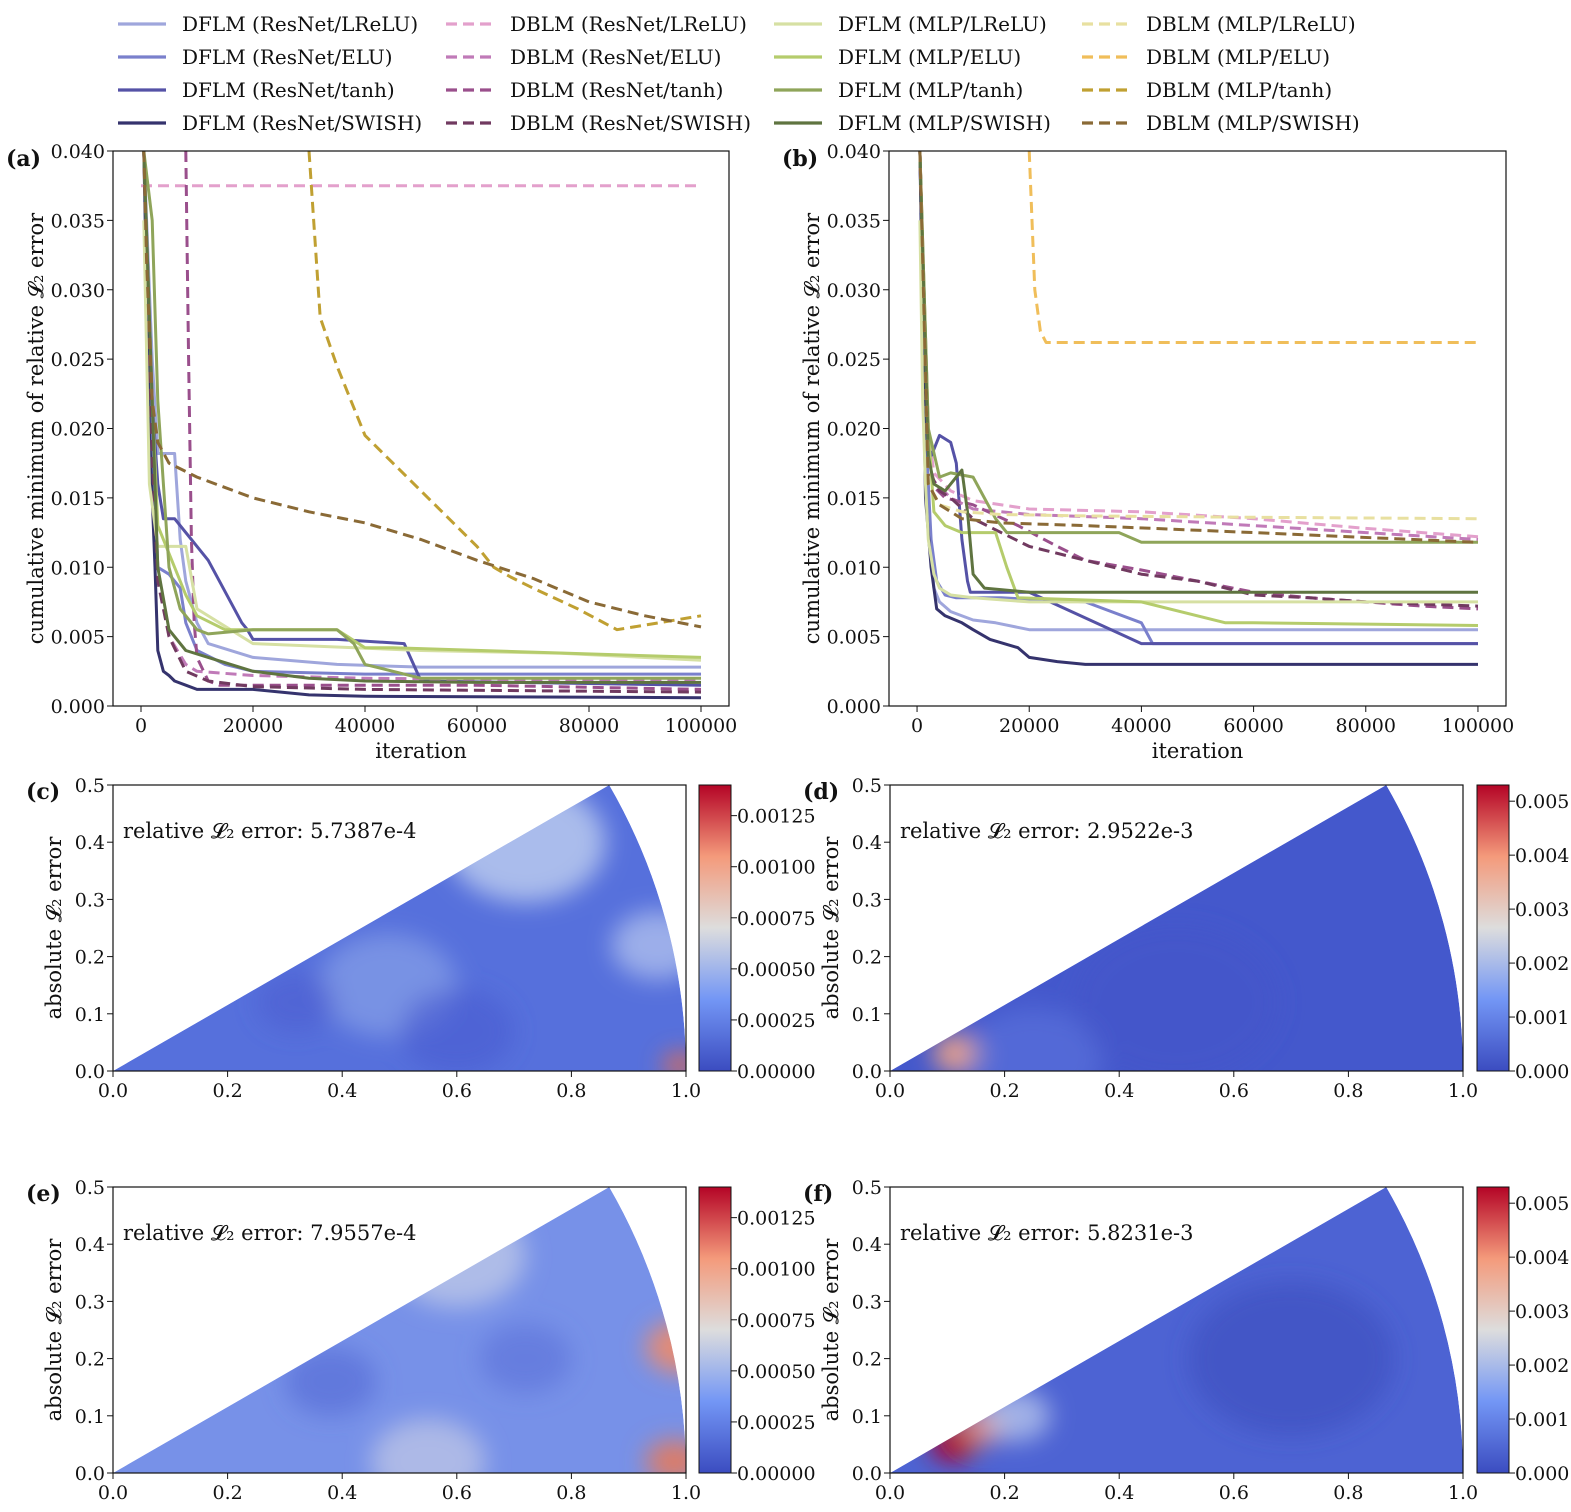 The width and height of the screenshot is (1571, 1512). I want to click on relative-error-annotation: relative 𝓛₂ error: 7.9557e-4, so click(270, 1233).